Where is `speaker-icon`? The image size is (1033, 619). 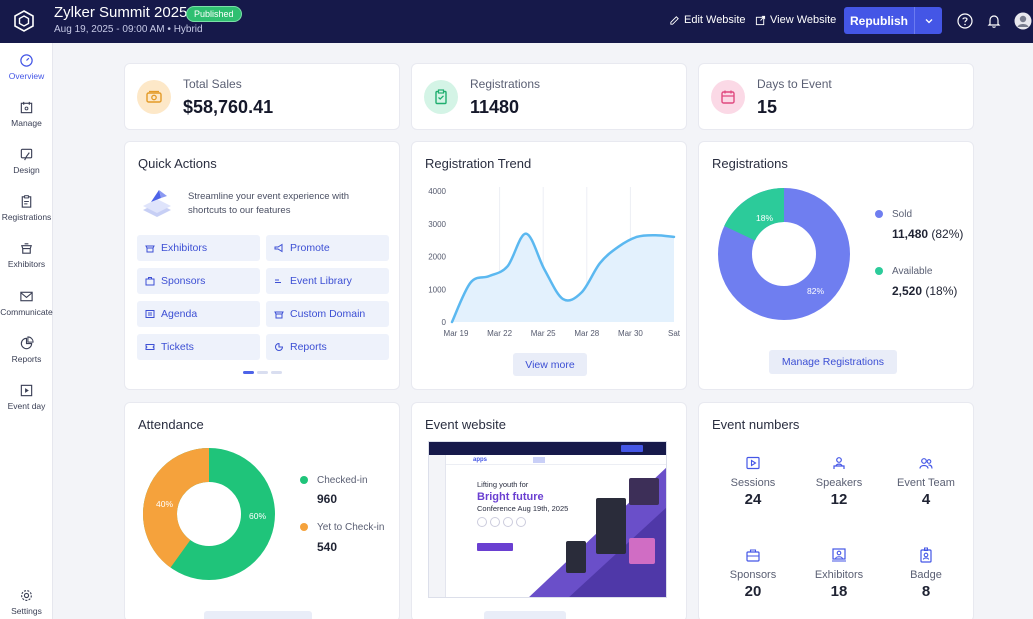 speaker-icon is located at coordinates (839, 463).